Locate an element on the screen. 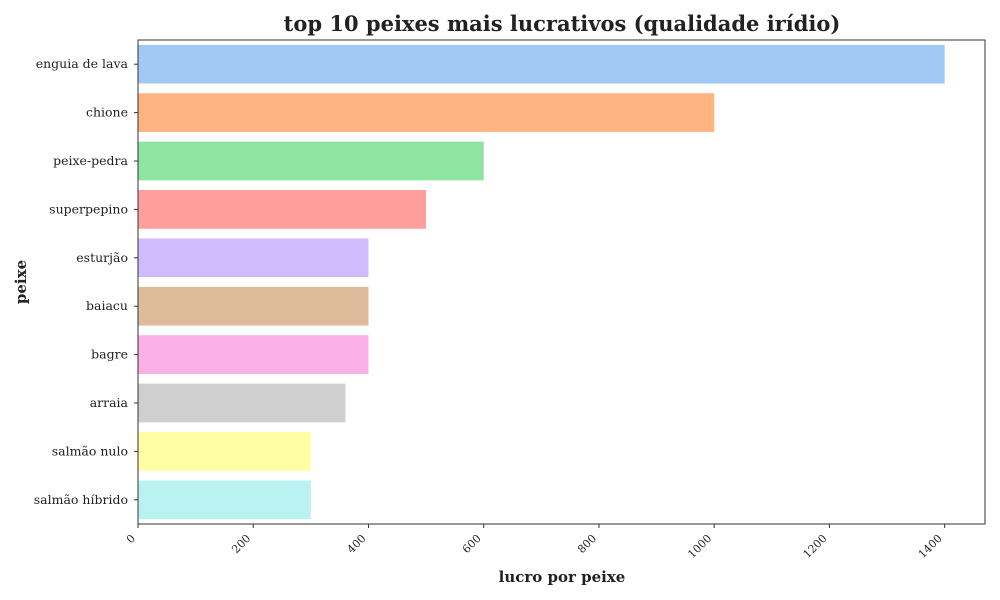 The height and width of the screenshot is (600, 1000). y-tick-label-1: chione is located at coordinates (107, 112).